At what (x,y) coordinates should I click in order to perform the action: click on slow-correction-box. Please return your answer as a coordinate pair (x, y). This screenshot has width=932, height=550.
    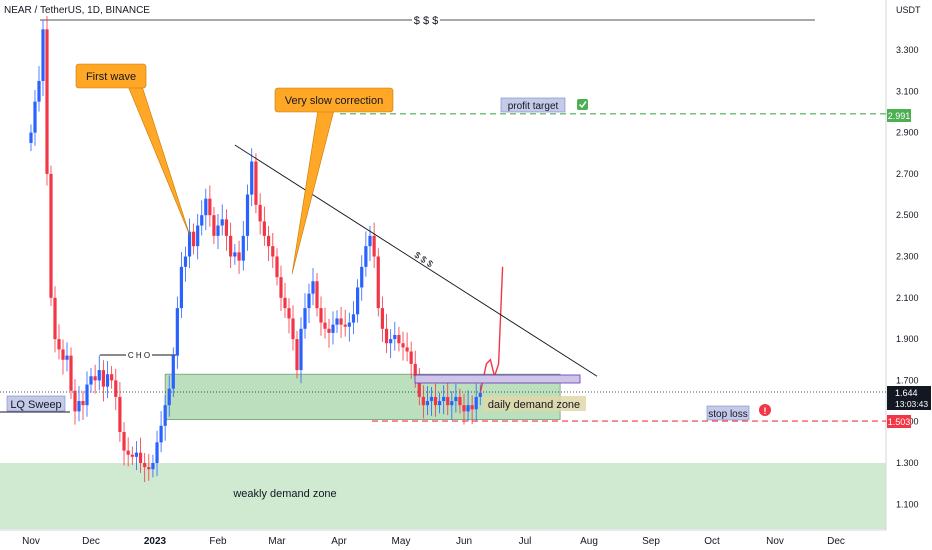
    Looking at the image, I should click on (334, 100).